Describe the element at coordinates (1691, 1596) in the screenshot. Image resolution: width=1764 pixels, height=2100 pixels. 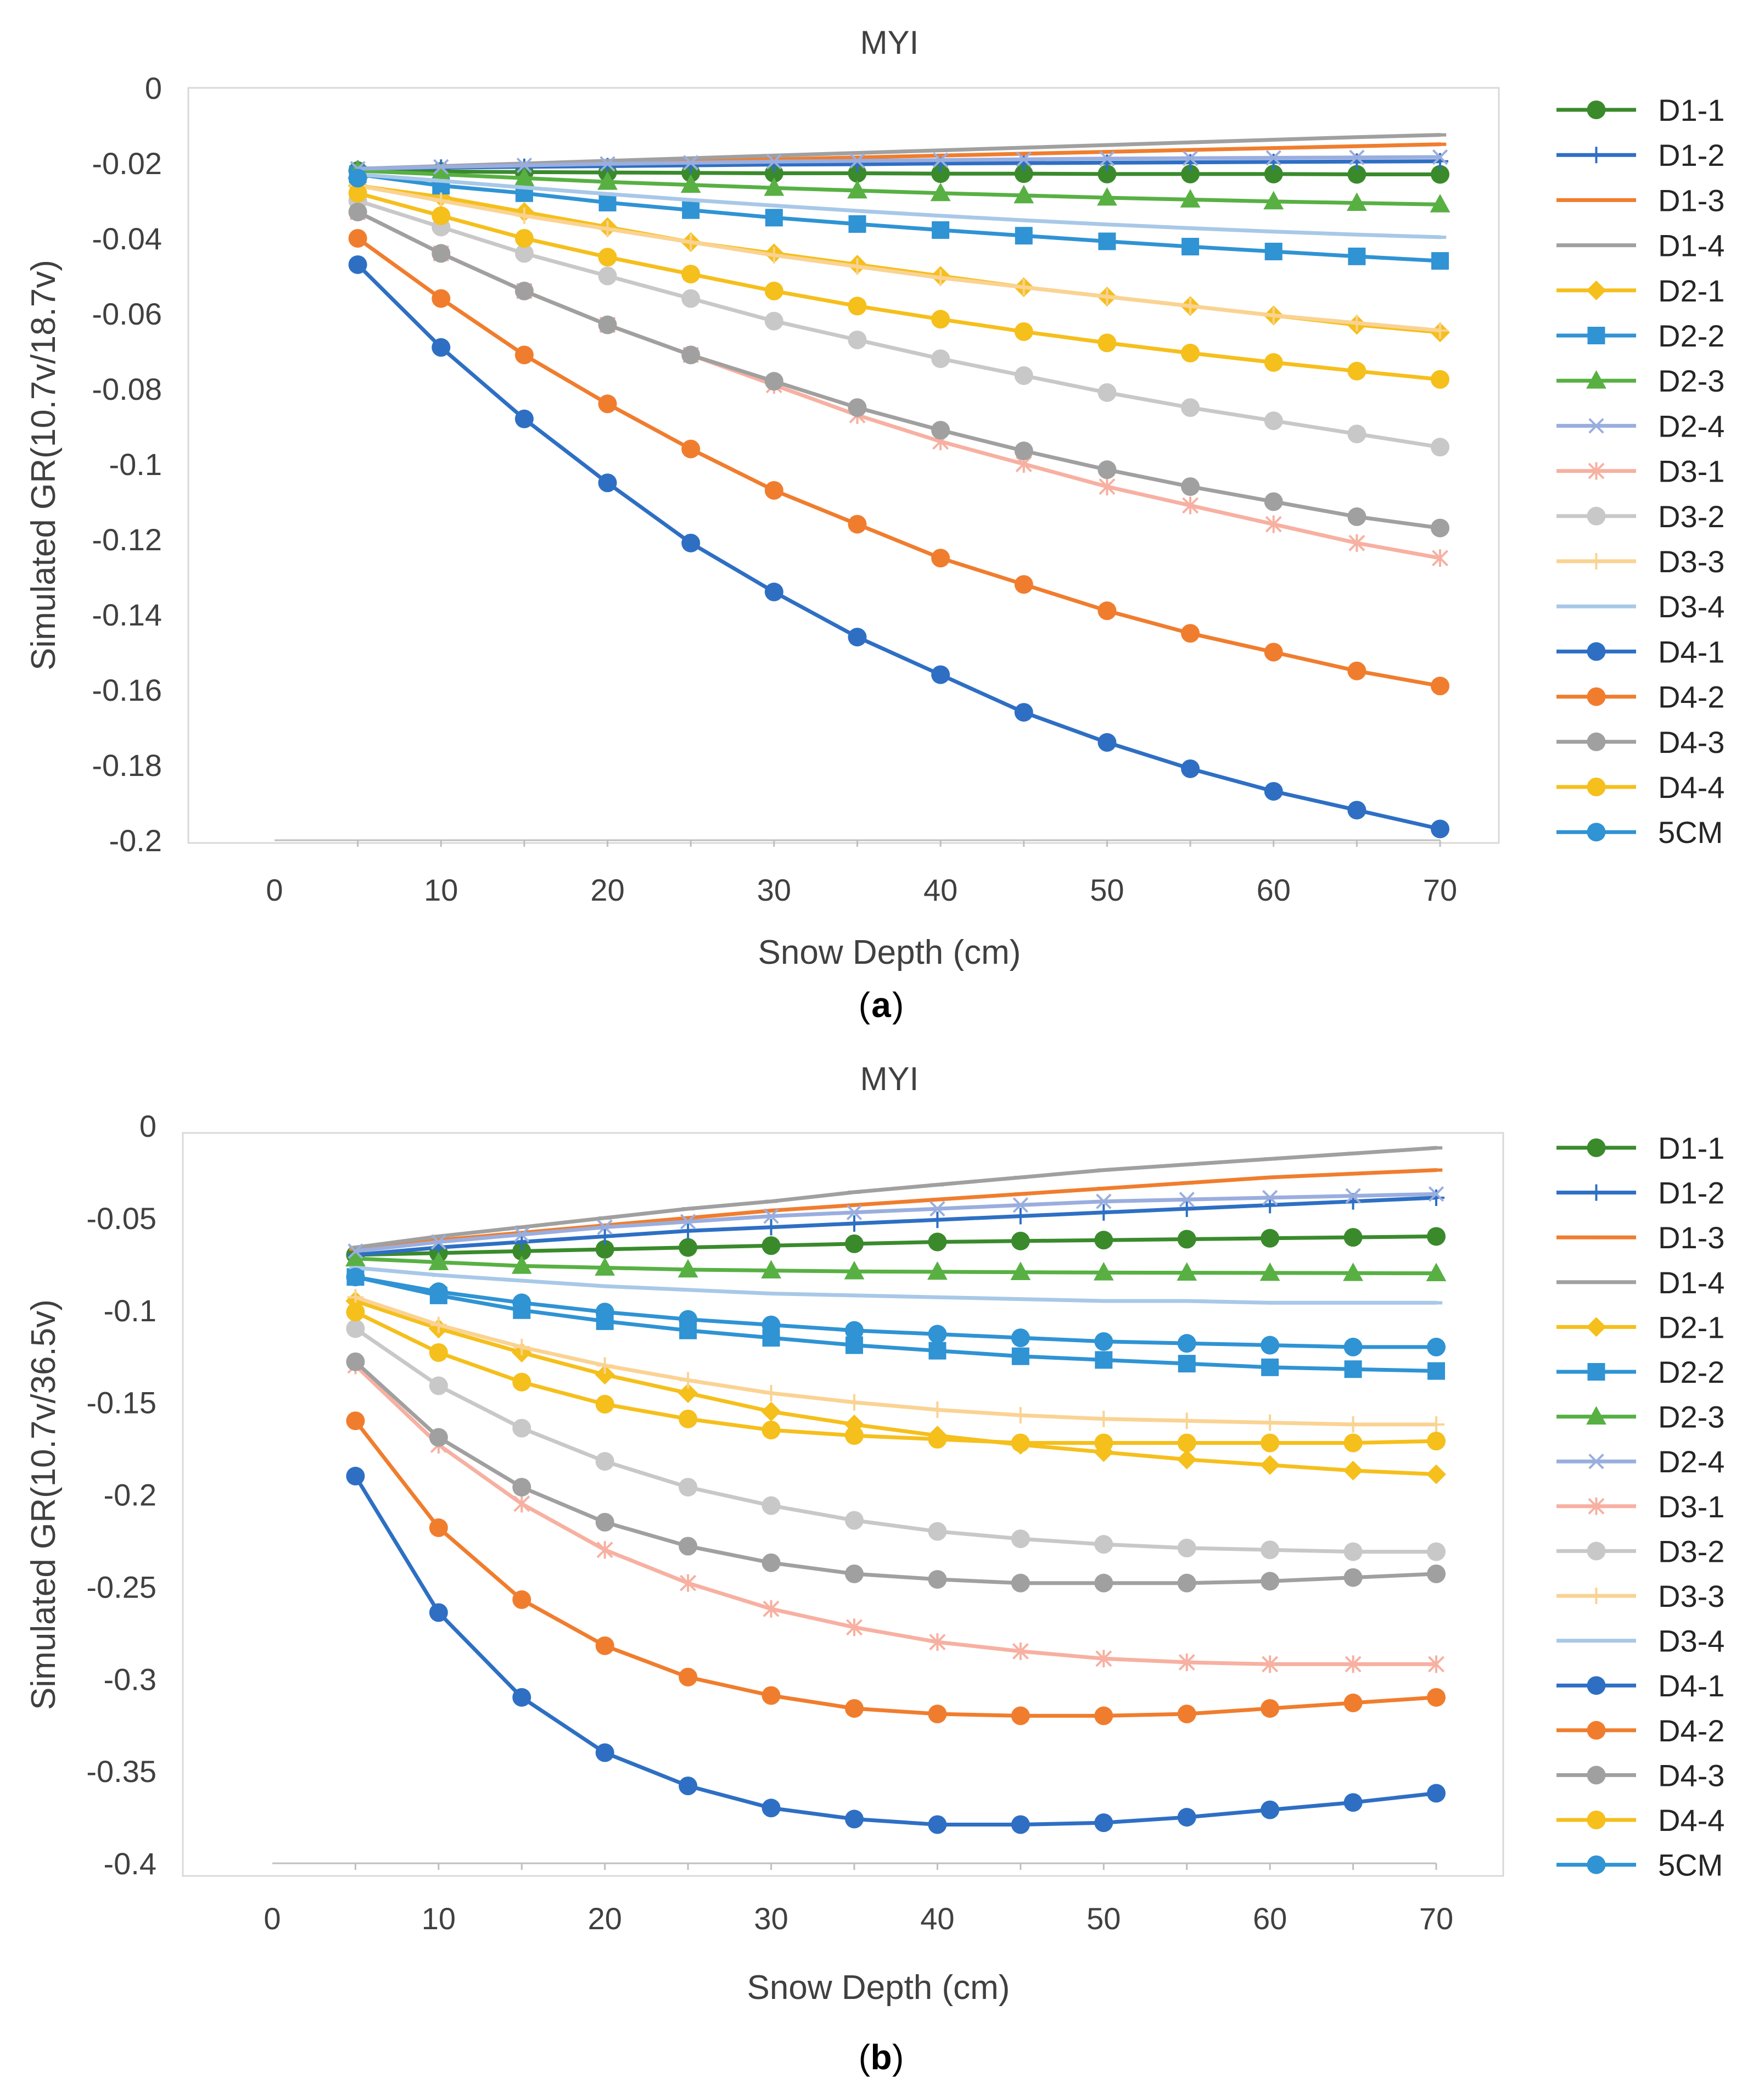
I see `legend-label: D3-3` at that location.